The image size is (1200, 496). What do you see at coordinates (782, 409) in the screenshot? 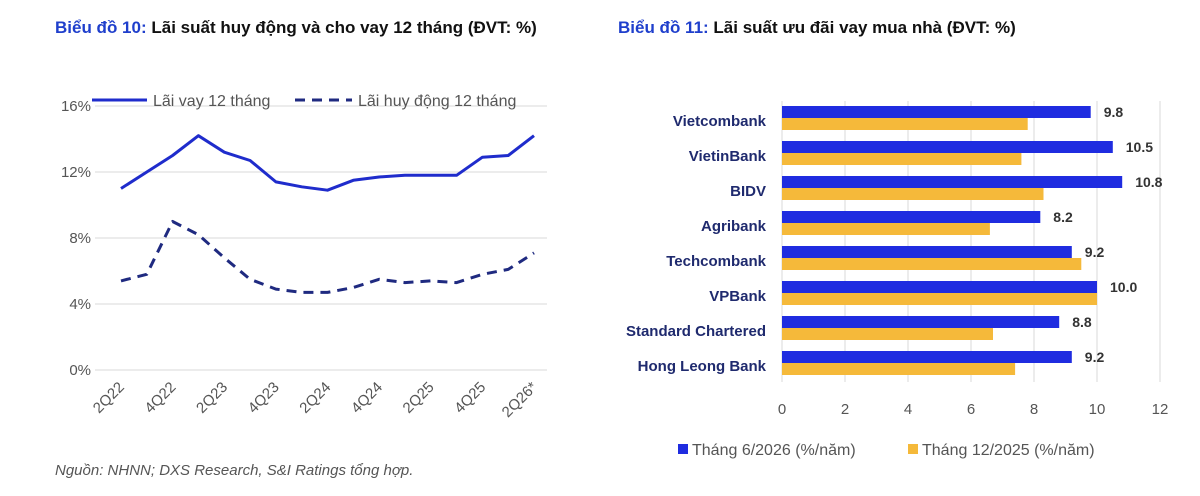
I see `bar-chart-x-tick-label: 0` at bounding box center [782, 409].